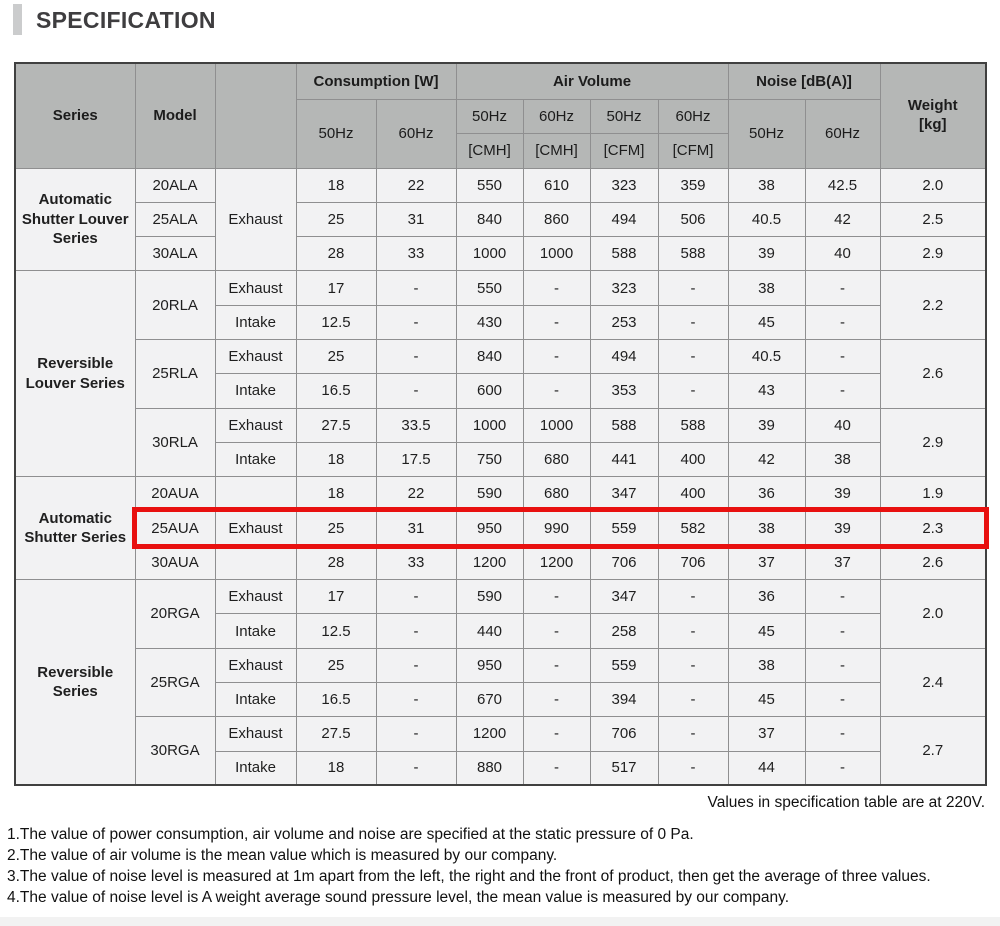  What do you see at coordinates (126, 20) in the screenshot?
I see `page-title: SPECIFICATION` at bounding box center [126, 20].